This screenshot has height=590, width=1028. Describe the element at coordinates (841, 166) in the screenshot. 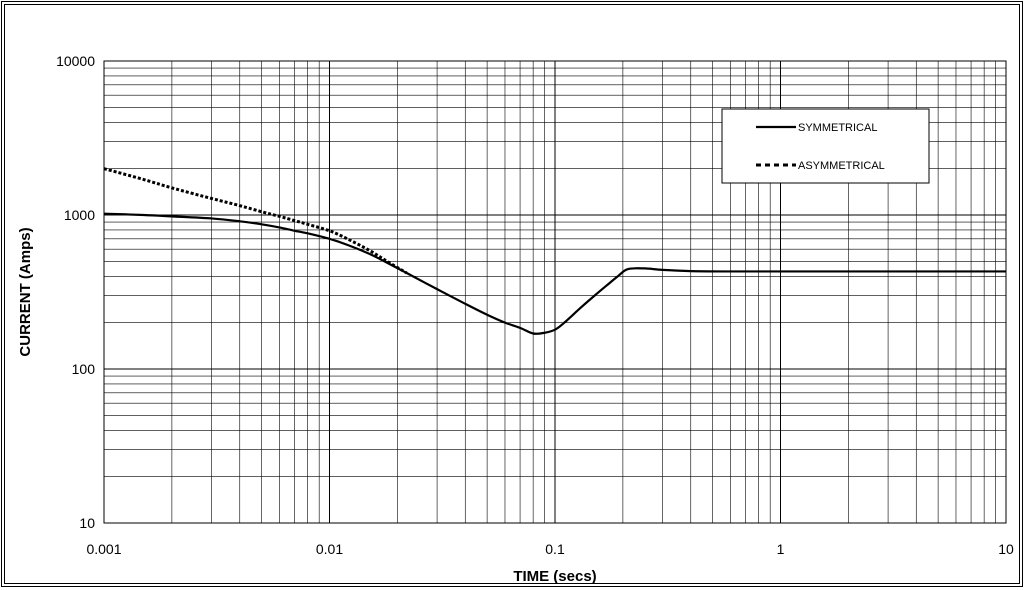

I see `legend-label-asymmetrical: ASYMMETRICAL` at that location.